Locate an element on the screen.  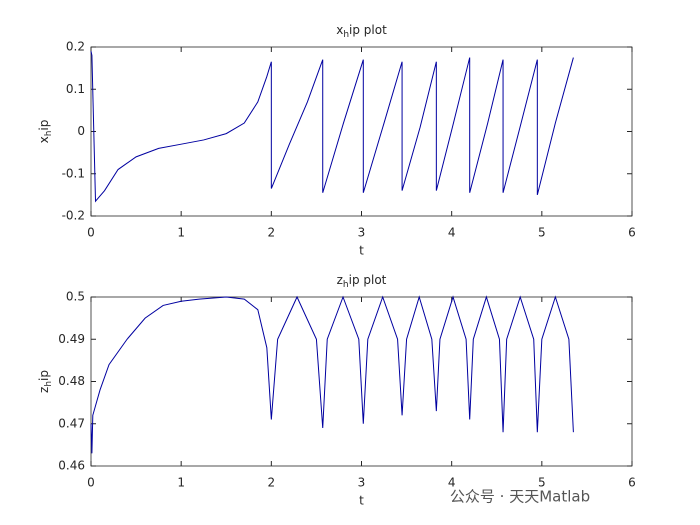
title-part: x is located at coordinates (339, 30).